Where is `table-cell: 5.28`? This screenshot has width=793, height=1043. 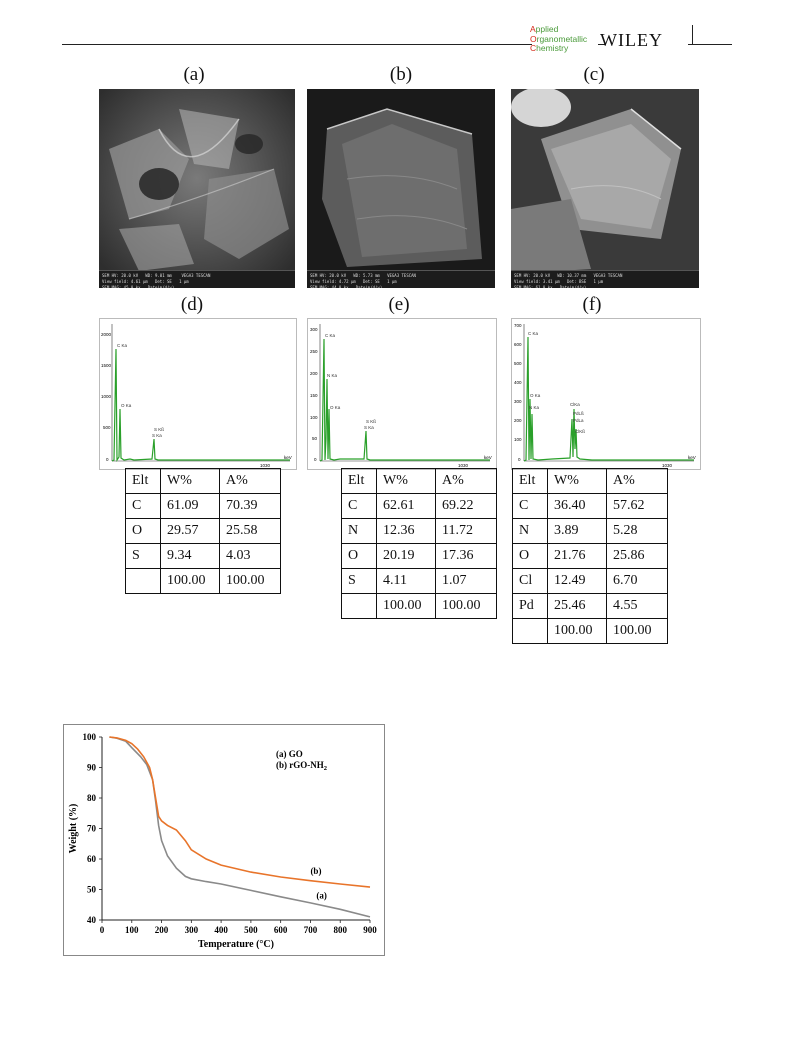 table-cell: 5.28 is located at coordinates (637, 531).